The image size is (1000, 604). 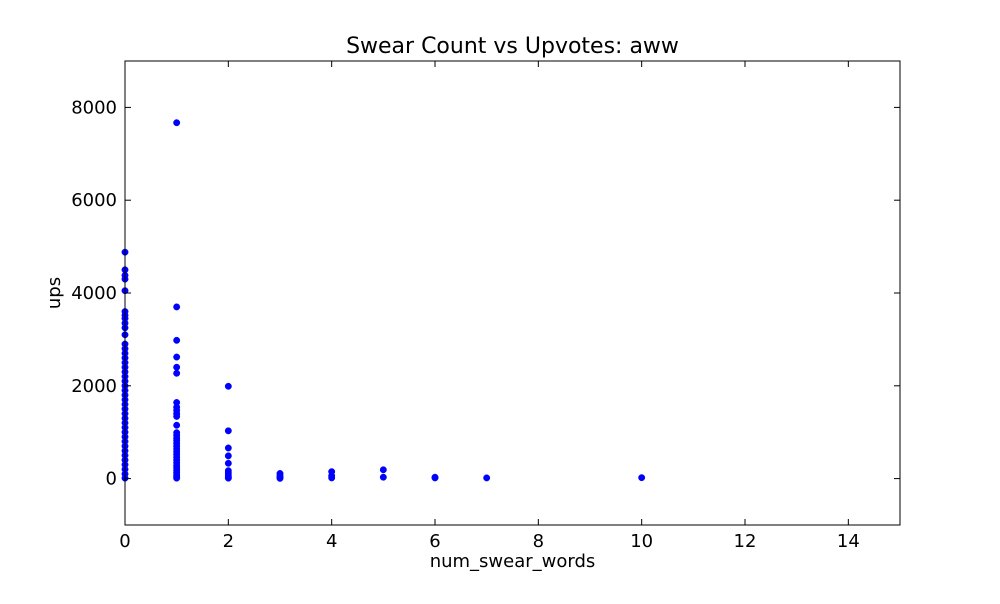 What do you see at coordinates (434, 541) in the screenshot?
I see `x-tick-label: 6` at bounding box center [434, 541].